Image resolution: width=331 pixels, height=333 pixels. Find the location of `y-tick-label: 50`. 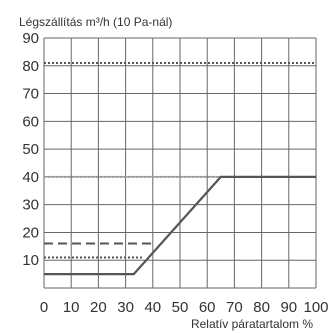

y-tick-label: 50 is located at coordinates (30, 149).